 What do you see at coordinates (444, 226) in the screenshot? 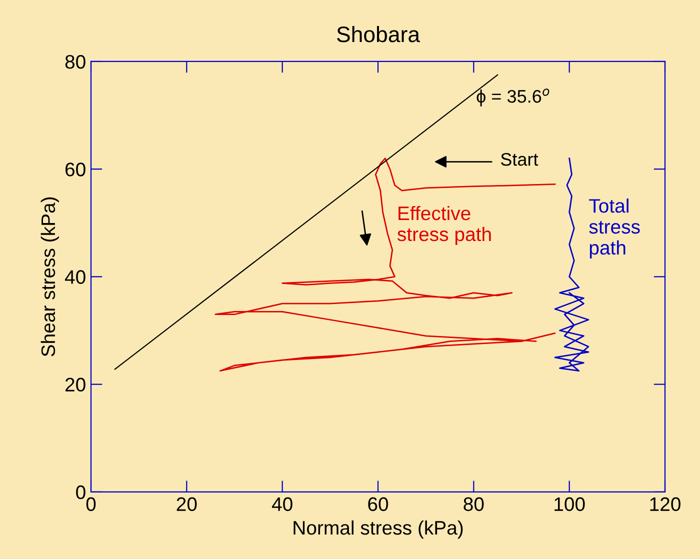
I see `annotation: Effective stress path` at bounding box center [444, 226].